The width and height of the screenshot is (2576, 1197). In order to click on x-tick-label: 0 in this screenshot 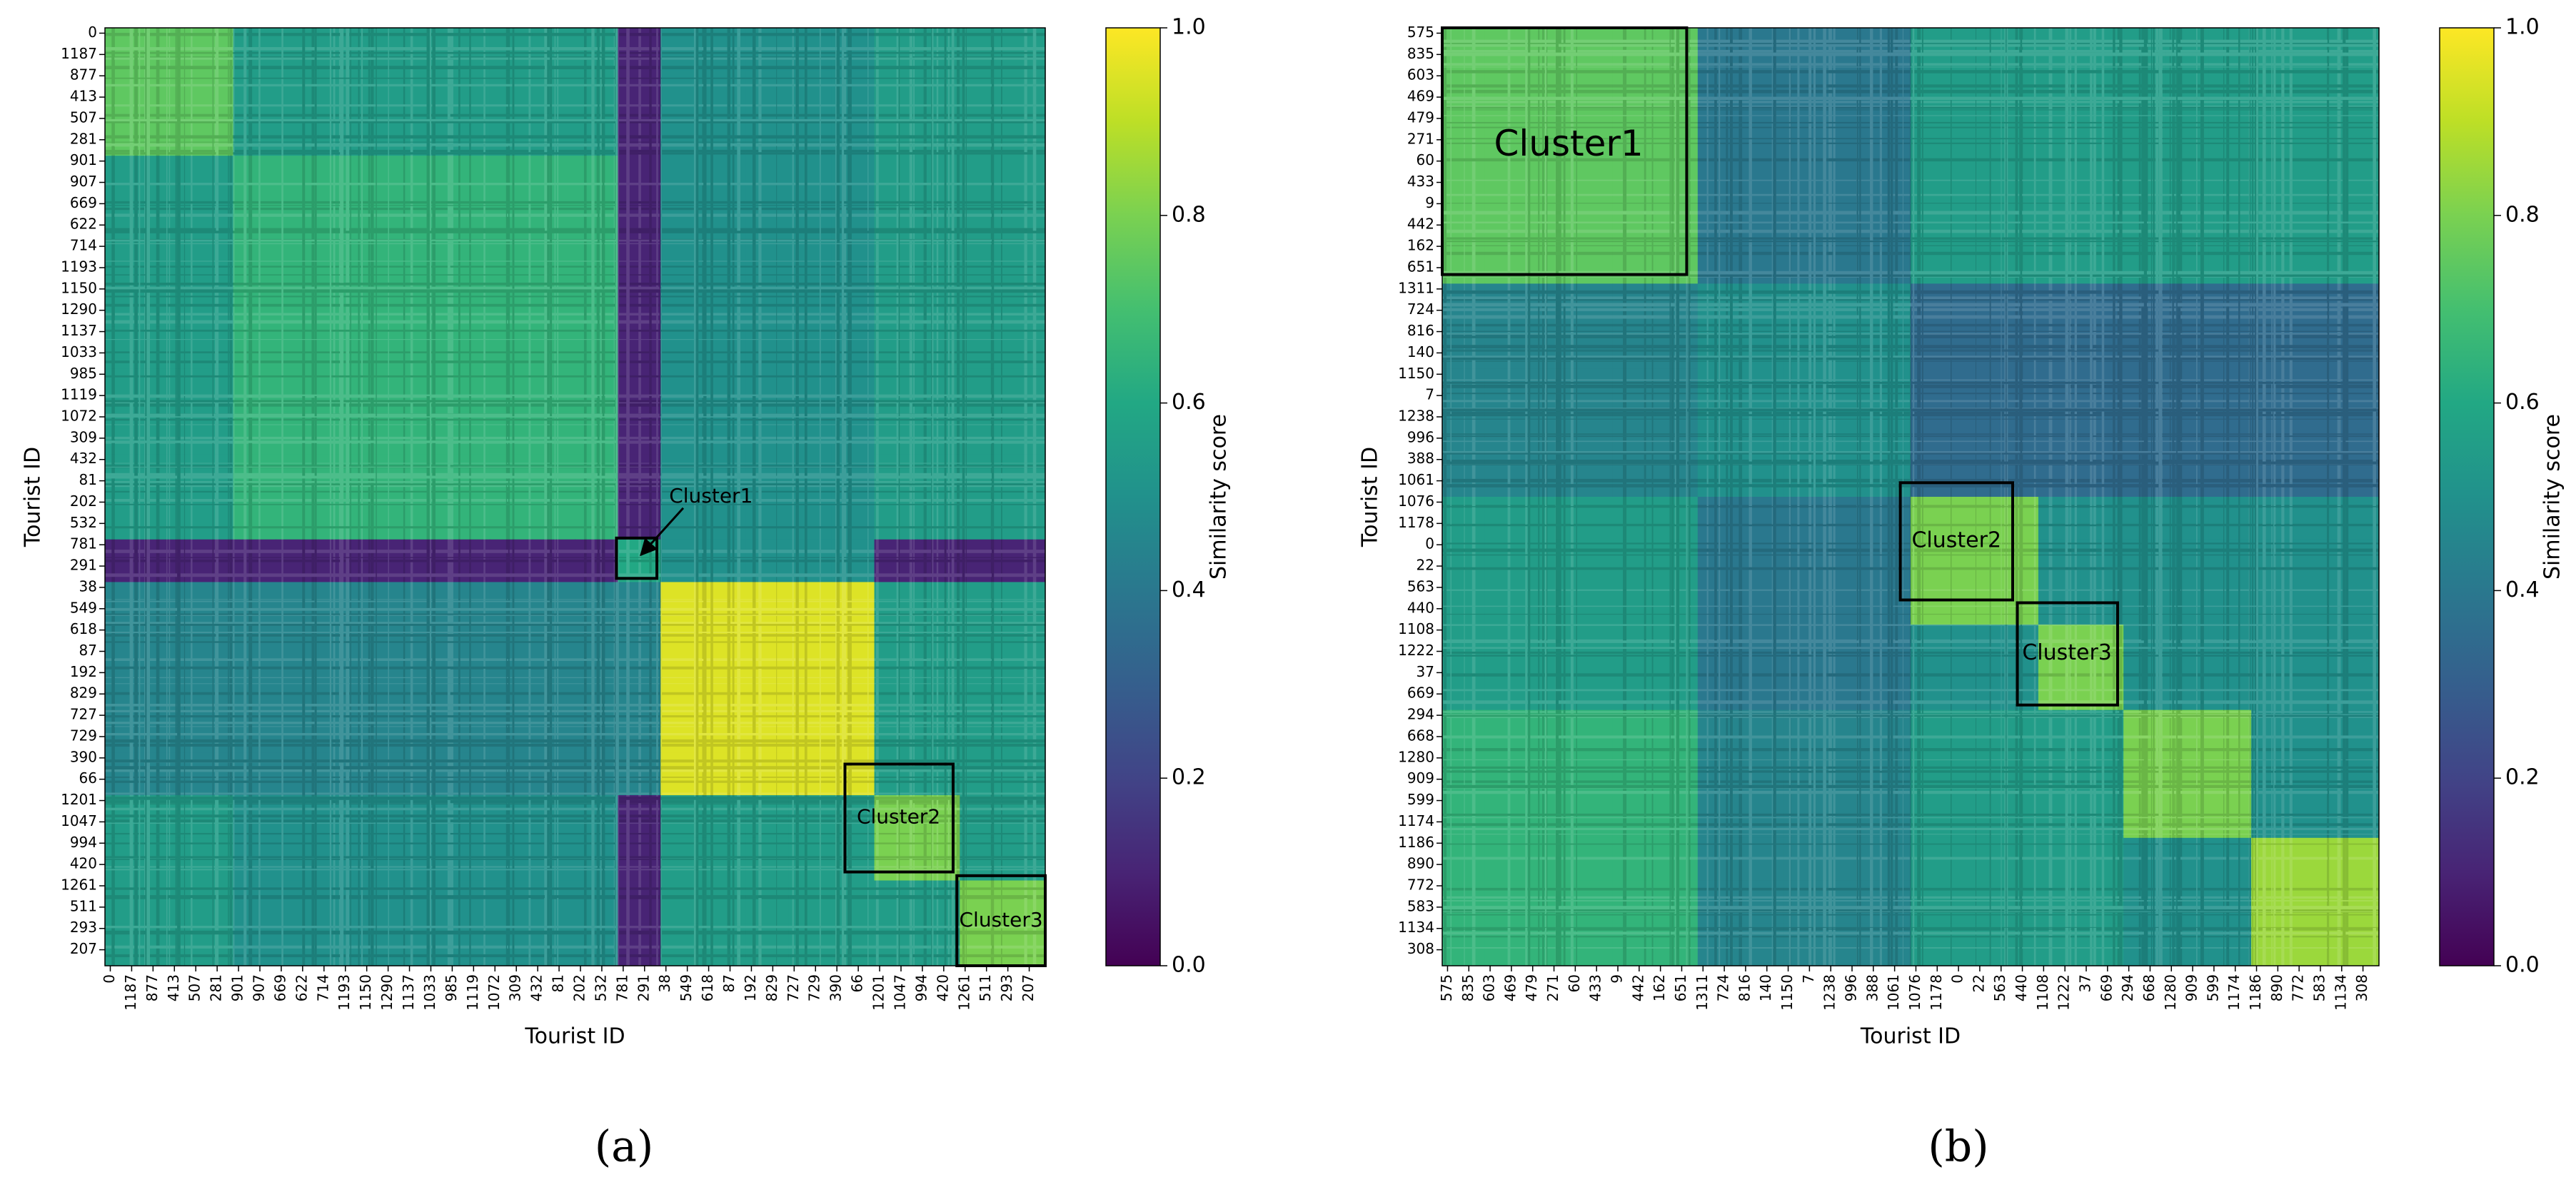, I will do `click(110, 979)`.